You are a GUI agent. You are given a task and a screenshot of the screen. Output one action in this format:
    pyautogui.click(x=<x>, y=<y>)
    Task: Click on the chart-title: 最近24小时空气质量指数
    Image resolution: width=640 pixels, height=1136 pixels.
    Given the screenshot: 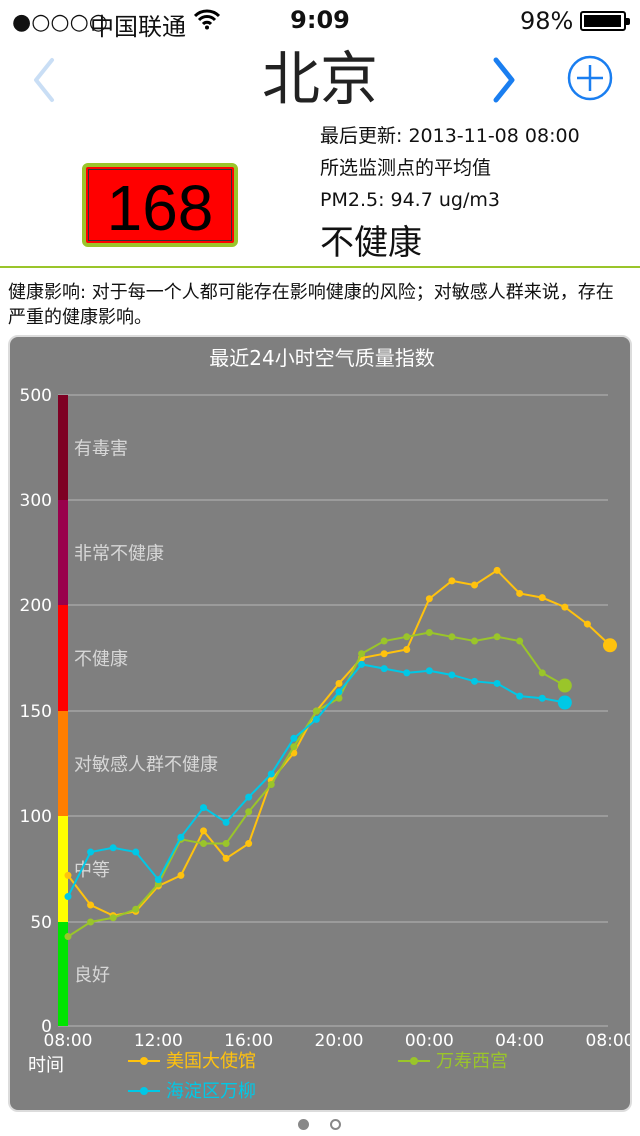 What is the action you would take?
    pyautogui.click(x=321, y=358)
    